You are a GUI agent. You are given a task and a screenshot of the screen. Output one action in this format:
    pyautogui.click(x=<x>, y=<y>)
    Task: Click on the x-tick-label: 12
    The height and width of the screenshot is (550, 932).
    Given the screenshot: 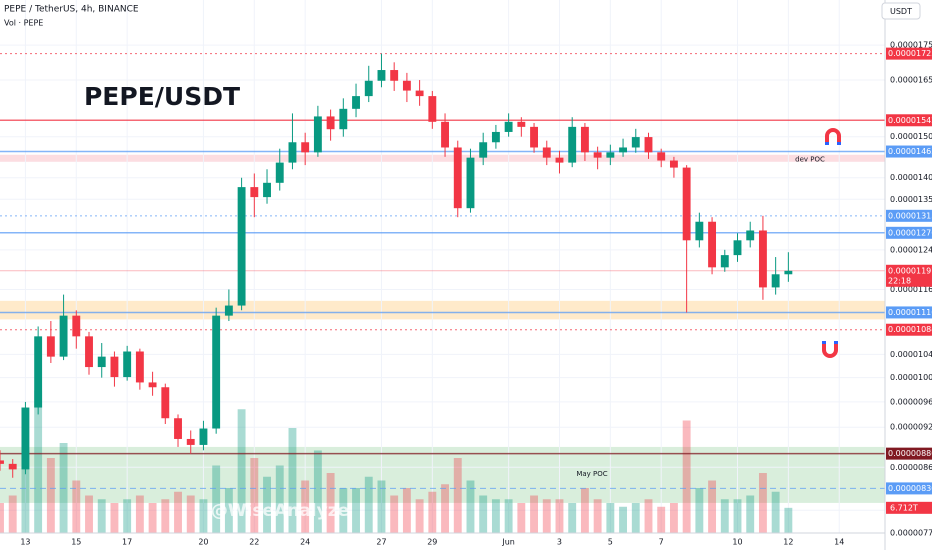 What is the action you would take?
    pyautogui.click(x=788, y=542)
    